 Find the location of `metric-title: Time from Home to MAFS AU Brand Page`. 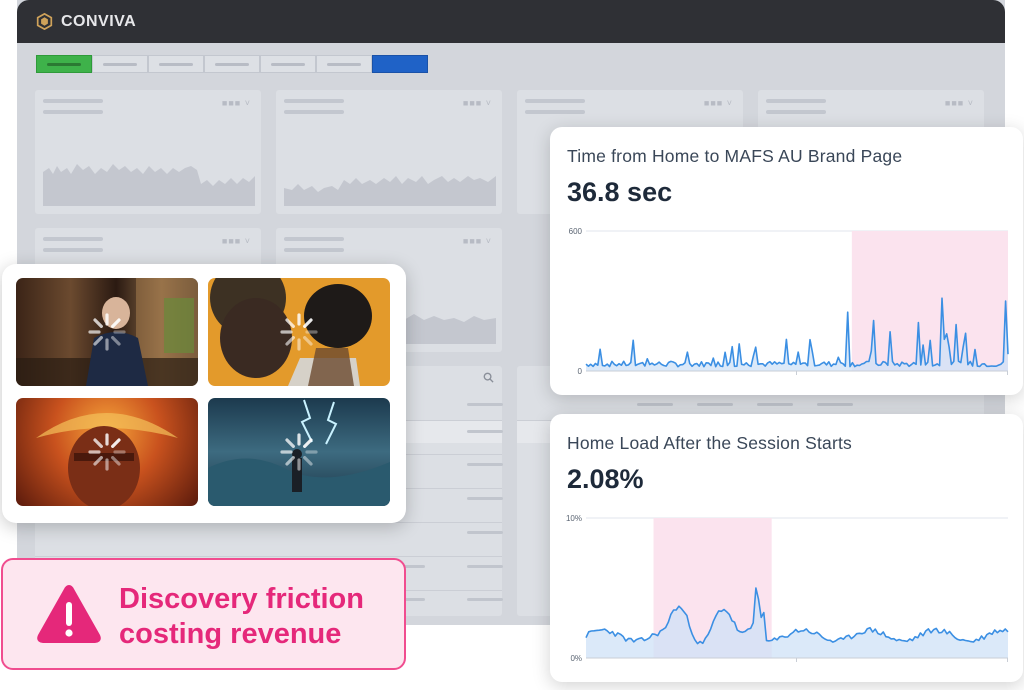

metric-title: Time from Home to MAFS AU Brand Page is located at coordinates (735, 156).